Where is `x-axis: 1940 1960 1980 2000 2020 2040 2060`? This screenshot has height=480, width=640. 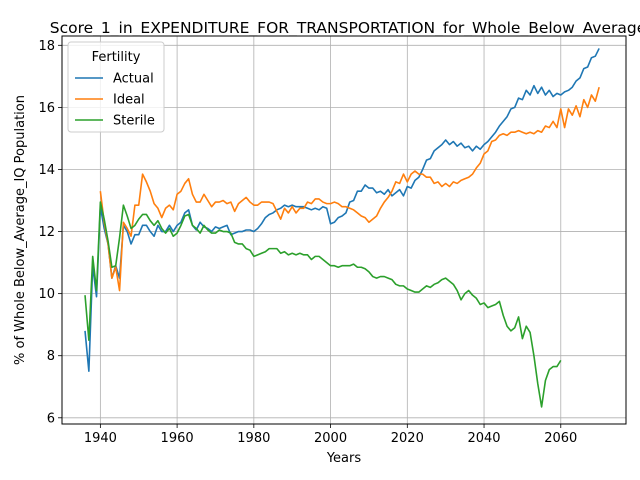 x-axis: 1940 1960 1980 2000 2020 2040 2060 is located at coordinates (330, 435).